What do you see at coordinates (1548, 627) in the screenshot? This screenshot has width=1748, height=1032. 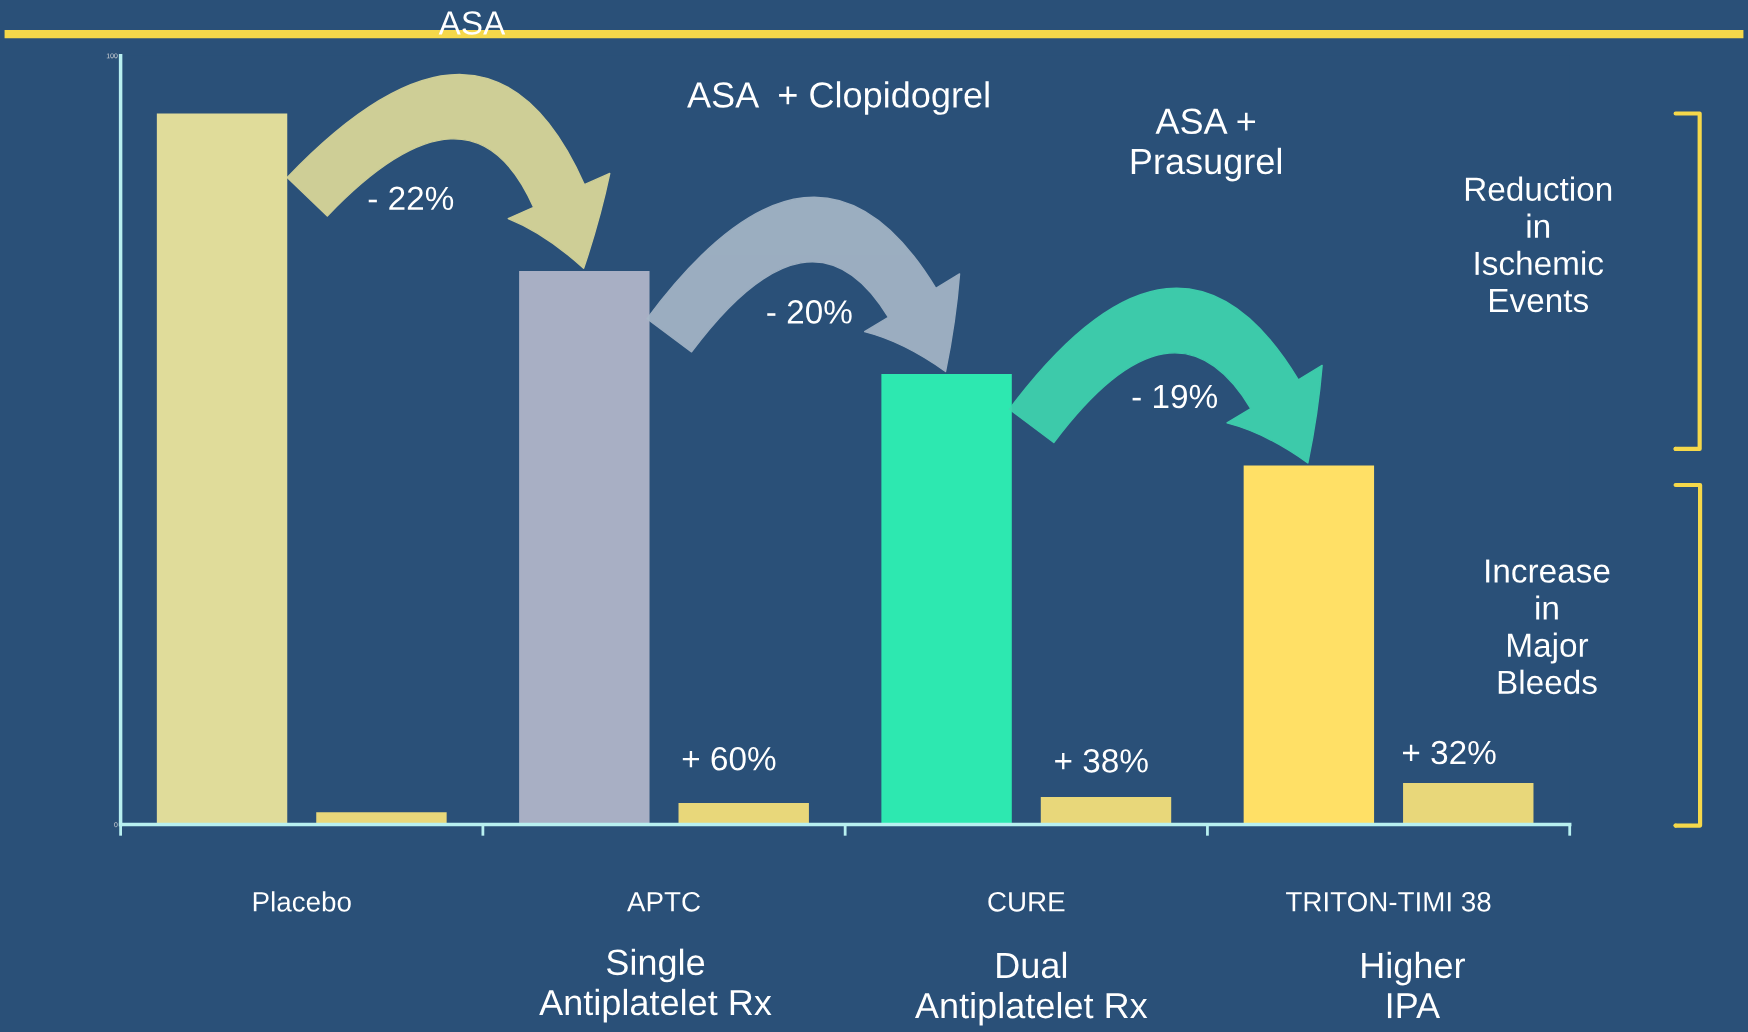 I see `annotation: Increase in Major Bleeds` at bounding box center [1548, 627].